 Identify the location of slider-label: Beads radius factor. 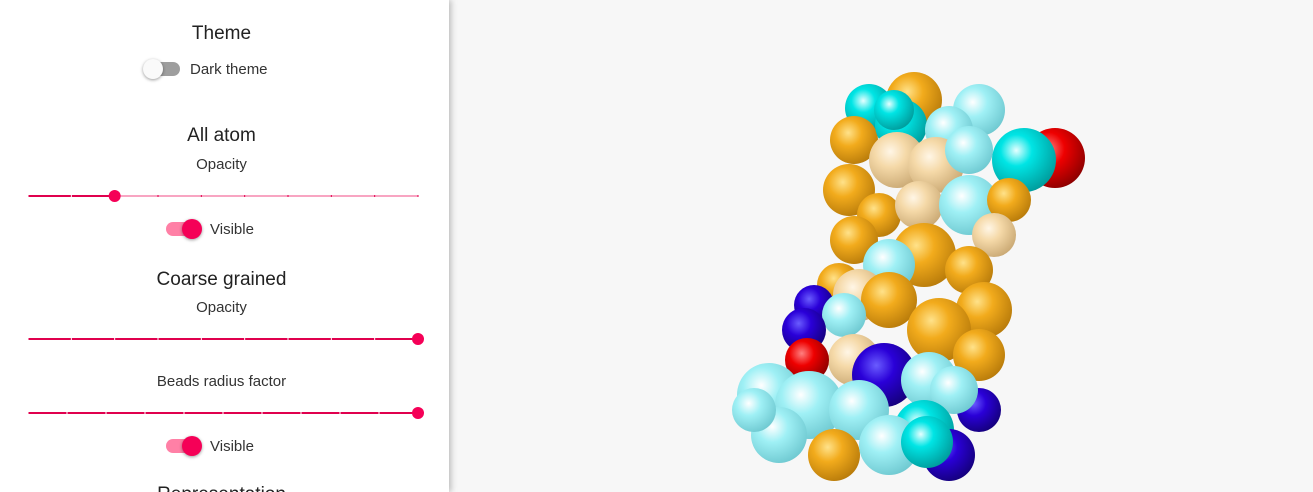
(221, 381).